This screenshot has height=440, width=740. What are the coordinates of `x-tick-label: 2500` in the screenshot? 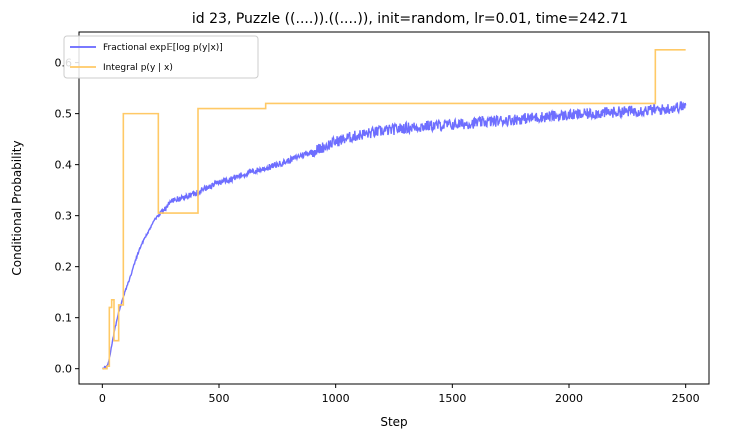 It's located at (686, 398).